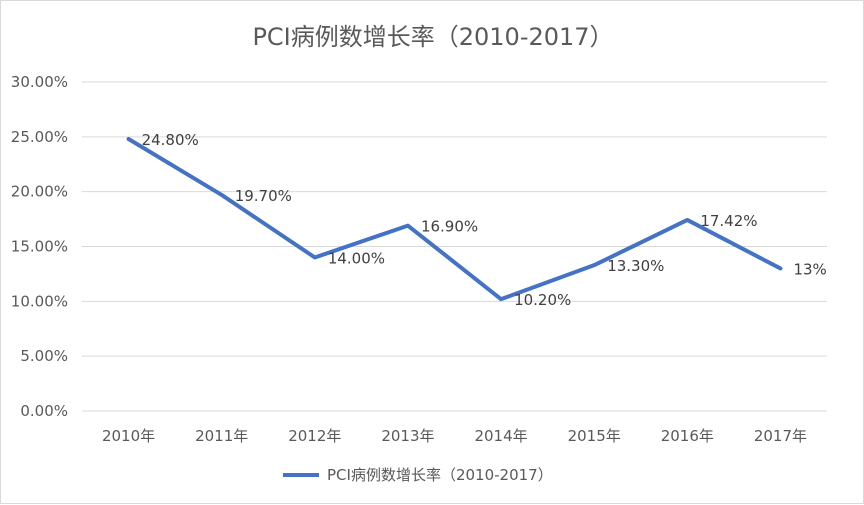 Image resolution: width=864 pixels, height=505 pixels. Describe the element at coordinates (263, 196) in the screenshot. I see `data-label: 19.70%` at that location.